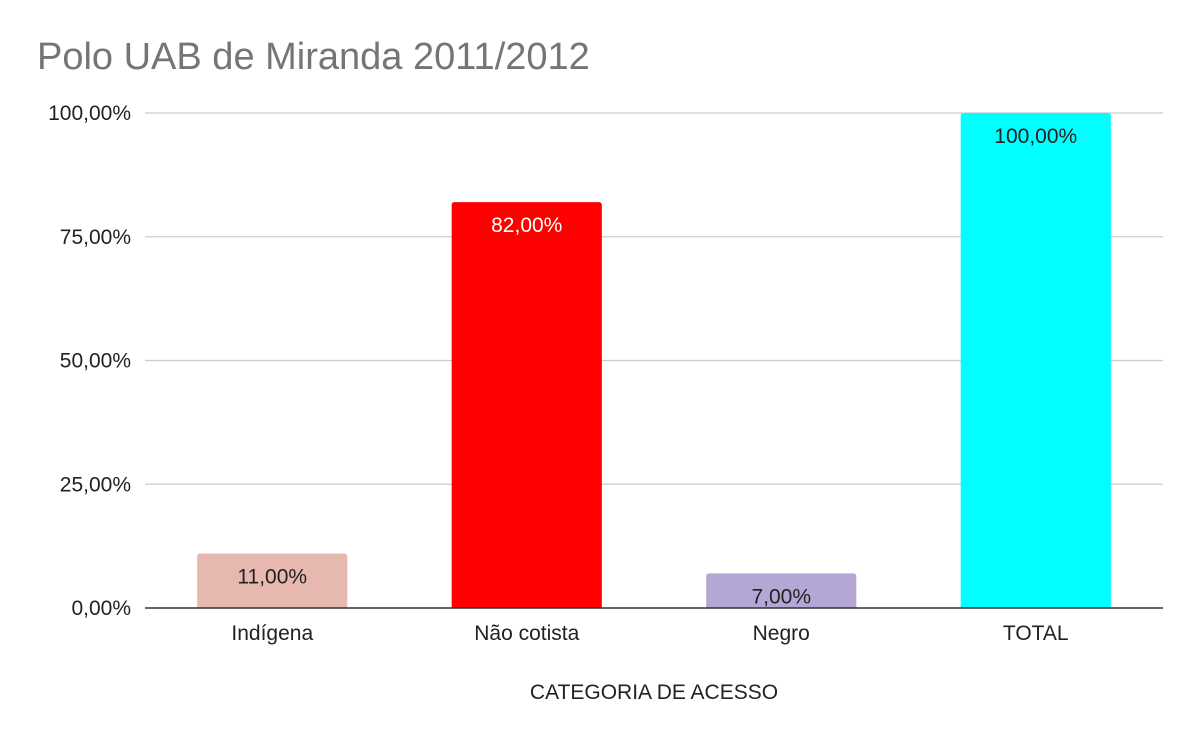 The height and width of the screenshot is (742, 1200). Describe the element at coordinates (1035, 136) in the screenshot. I see `data-label: 100,00%` at that location.